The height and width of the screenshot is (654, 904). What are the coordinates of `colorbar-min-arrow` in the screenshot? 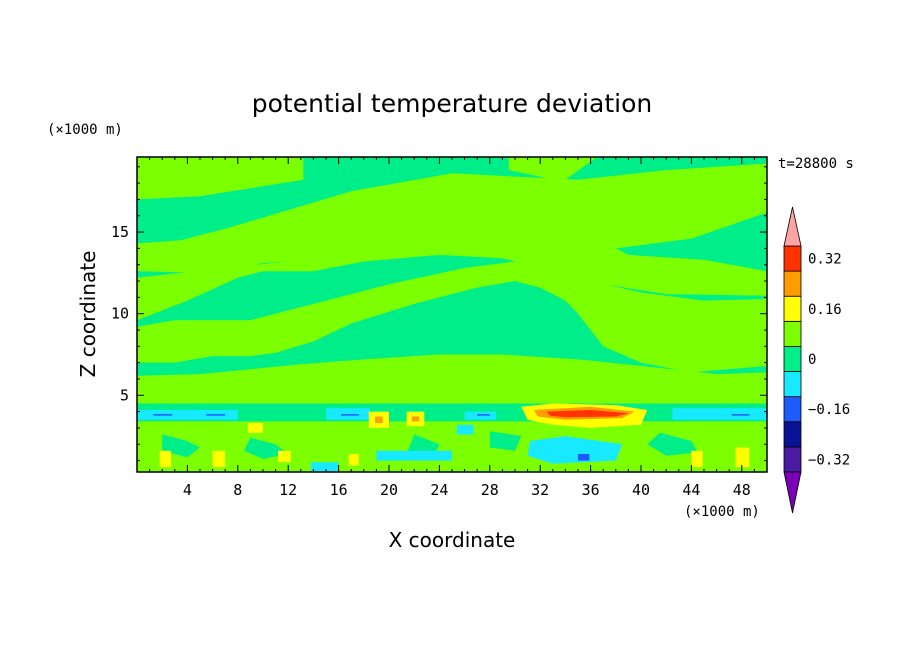 It's located at (792, 492).